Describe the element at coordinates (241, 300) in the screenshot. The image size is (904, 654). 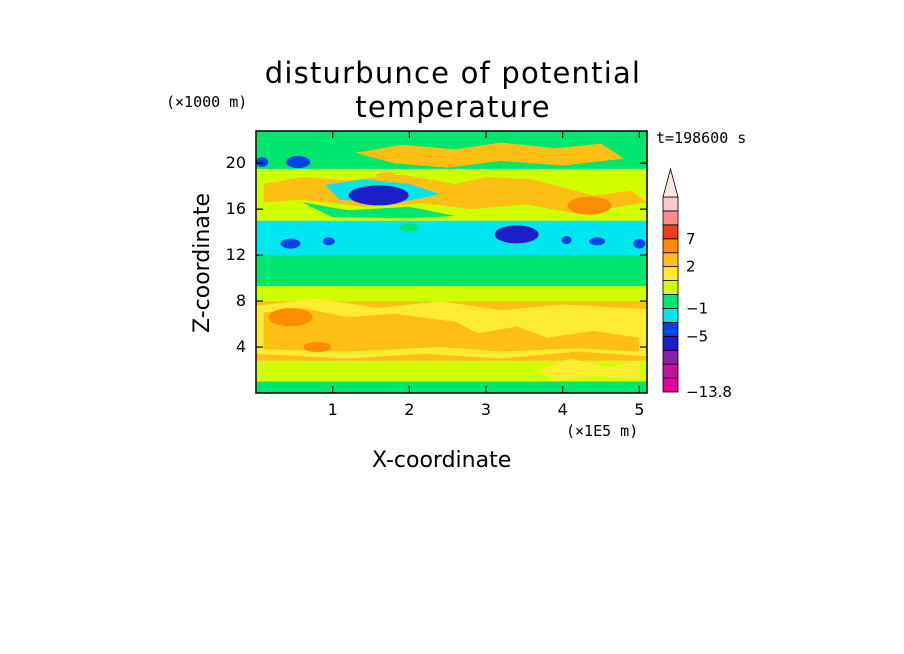
I see `y-tick-label-1: 8` at that location.